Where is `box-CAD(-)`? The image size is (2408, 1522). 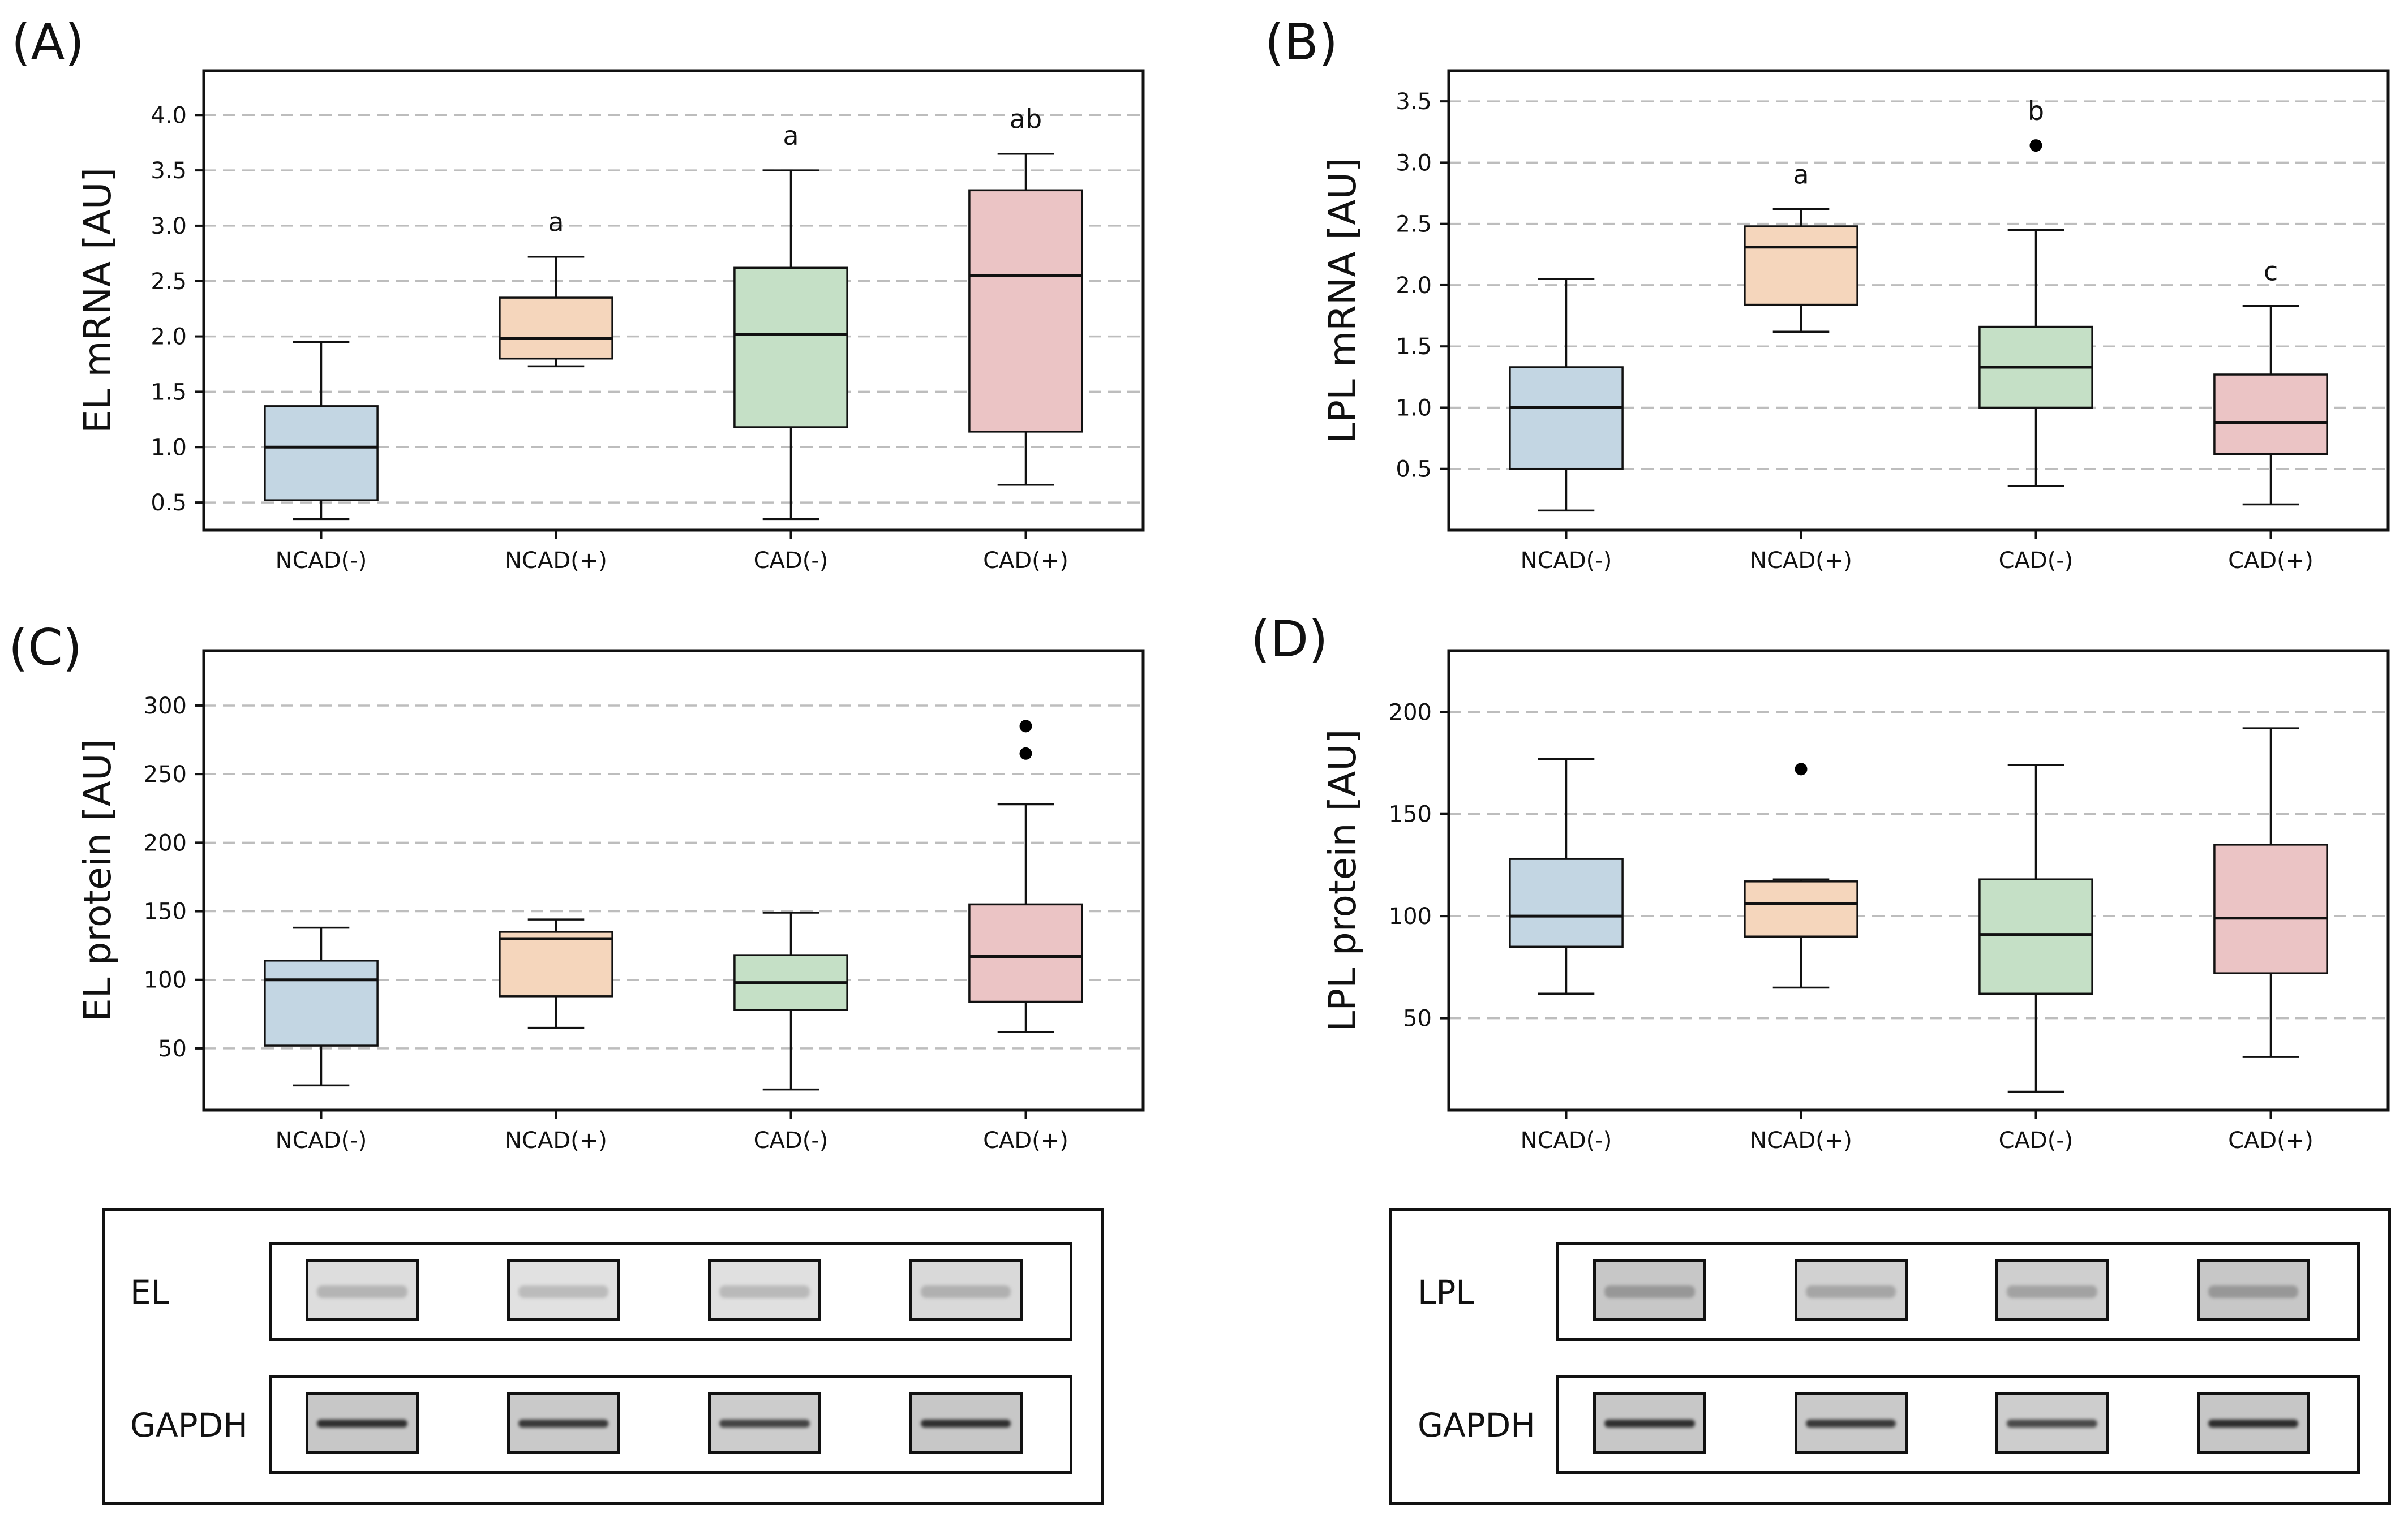 box-CAD(-) is located at coordinates (2035, 928).